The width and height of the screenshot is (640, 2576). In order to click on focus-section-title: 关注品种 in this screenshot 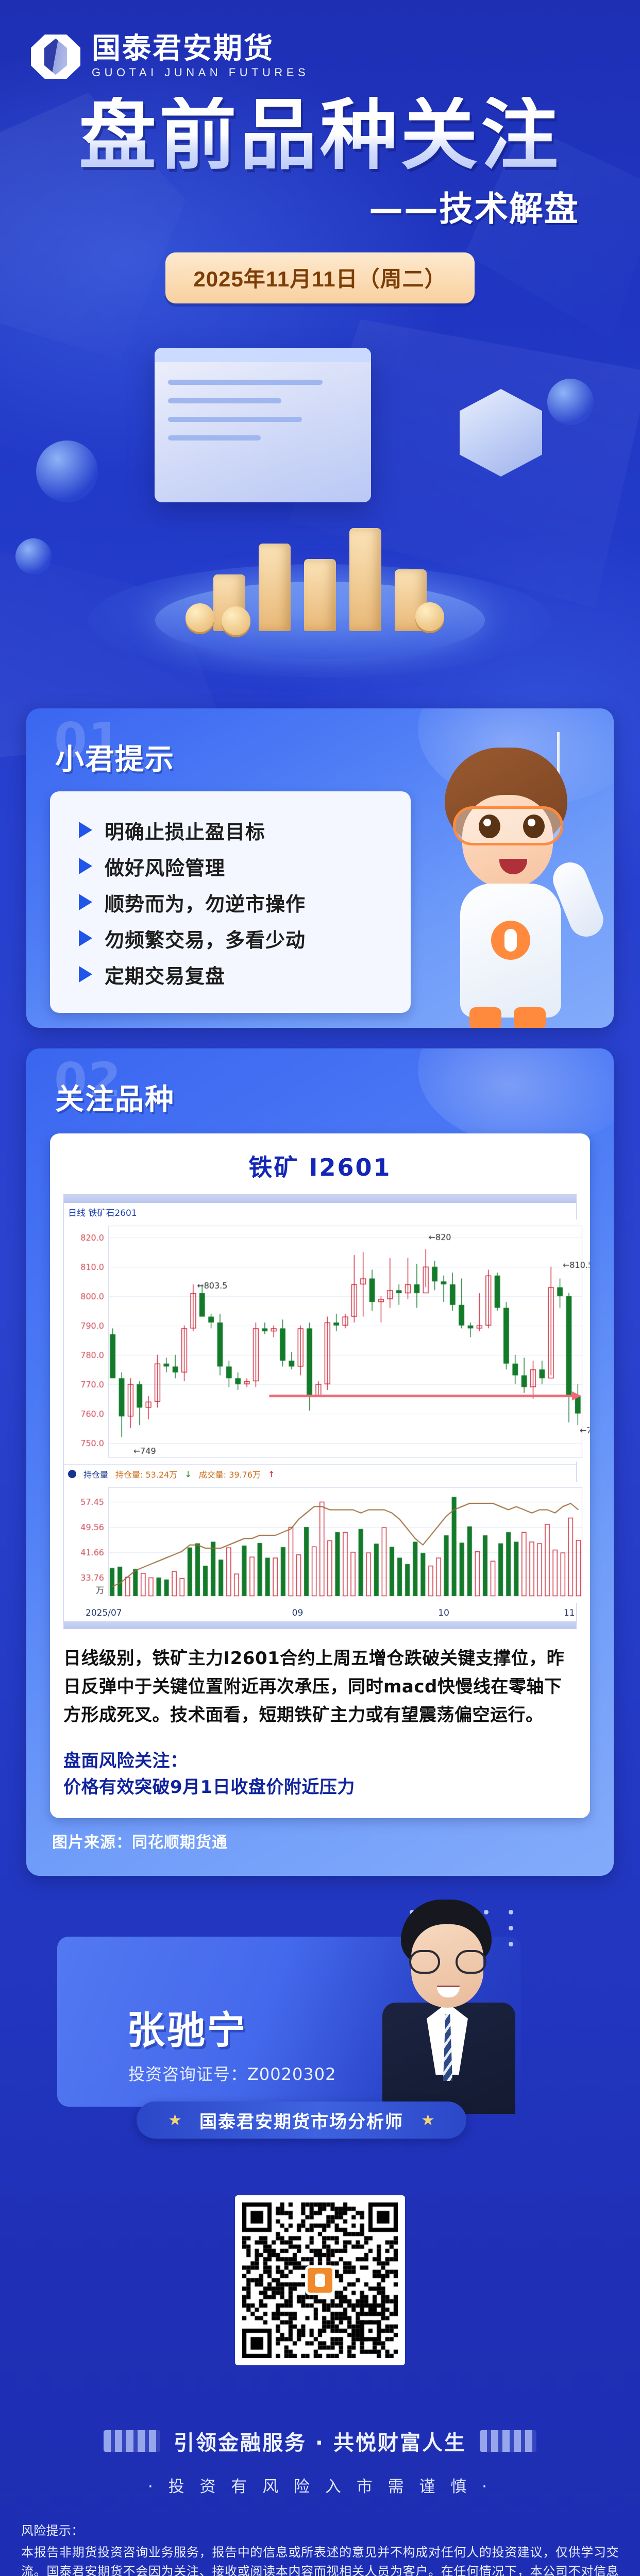, I will do `click(115, 1100)`.